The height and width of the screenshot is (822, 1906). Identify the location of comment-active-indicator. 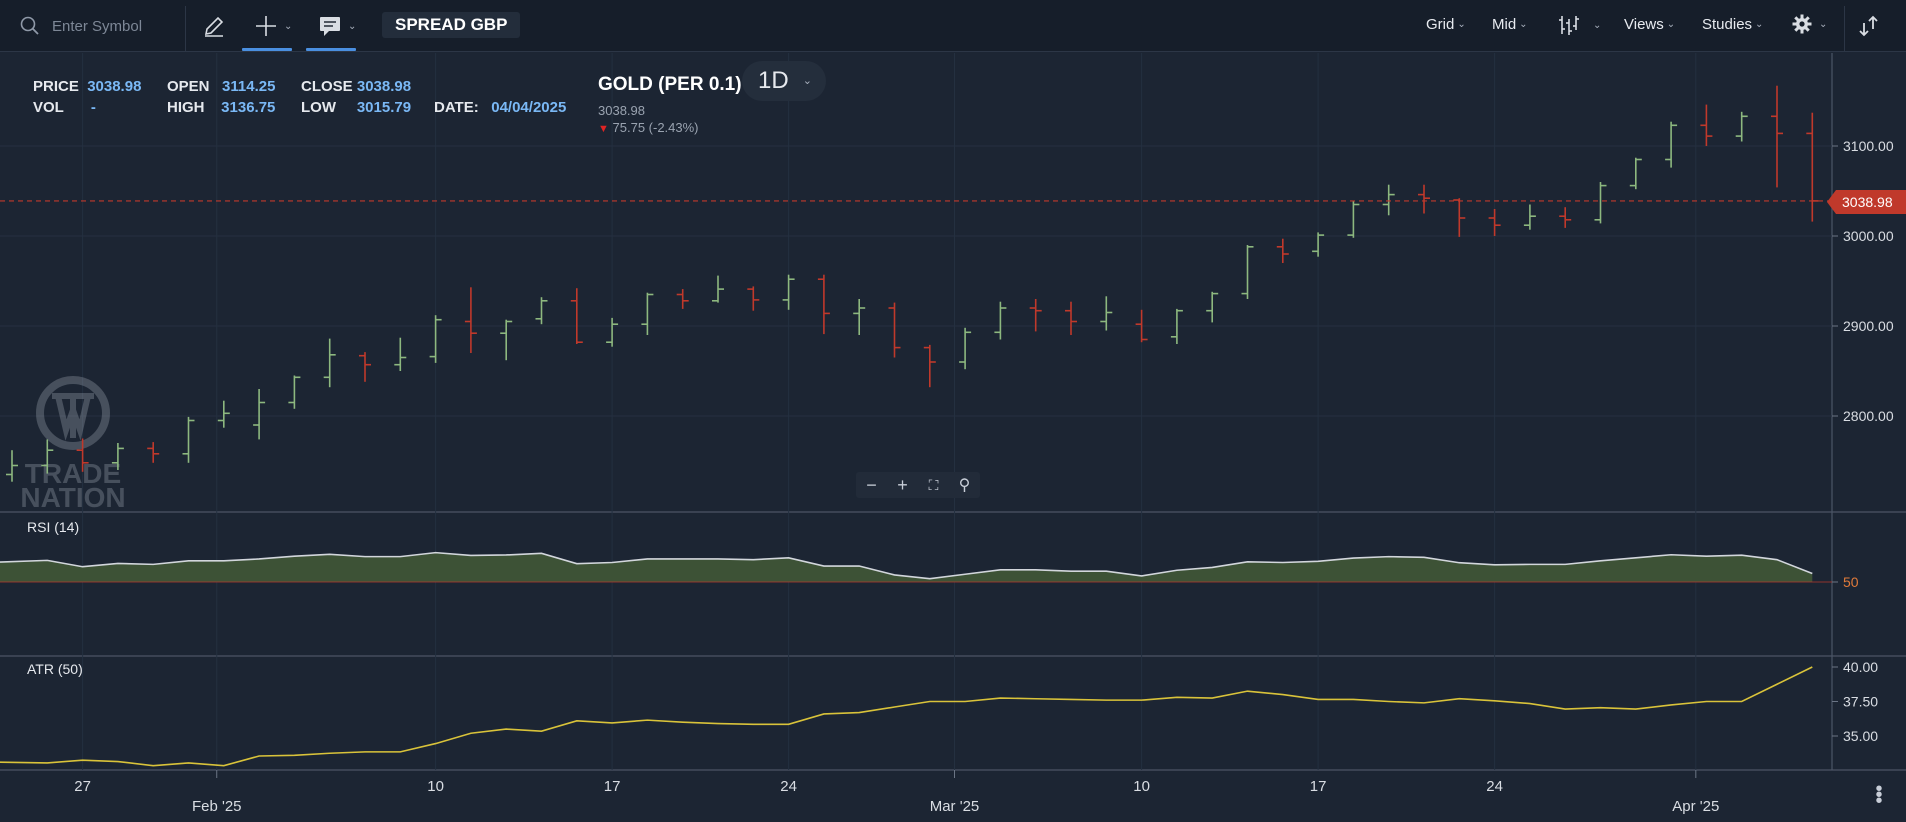
(331, 49).